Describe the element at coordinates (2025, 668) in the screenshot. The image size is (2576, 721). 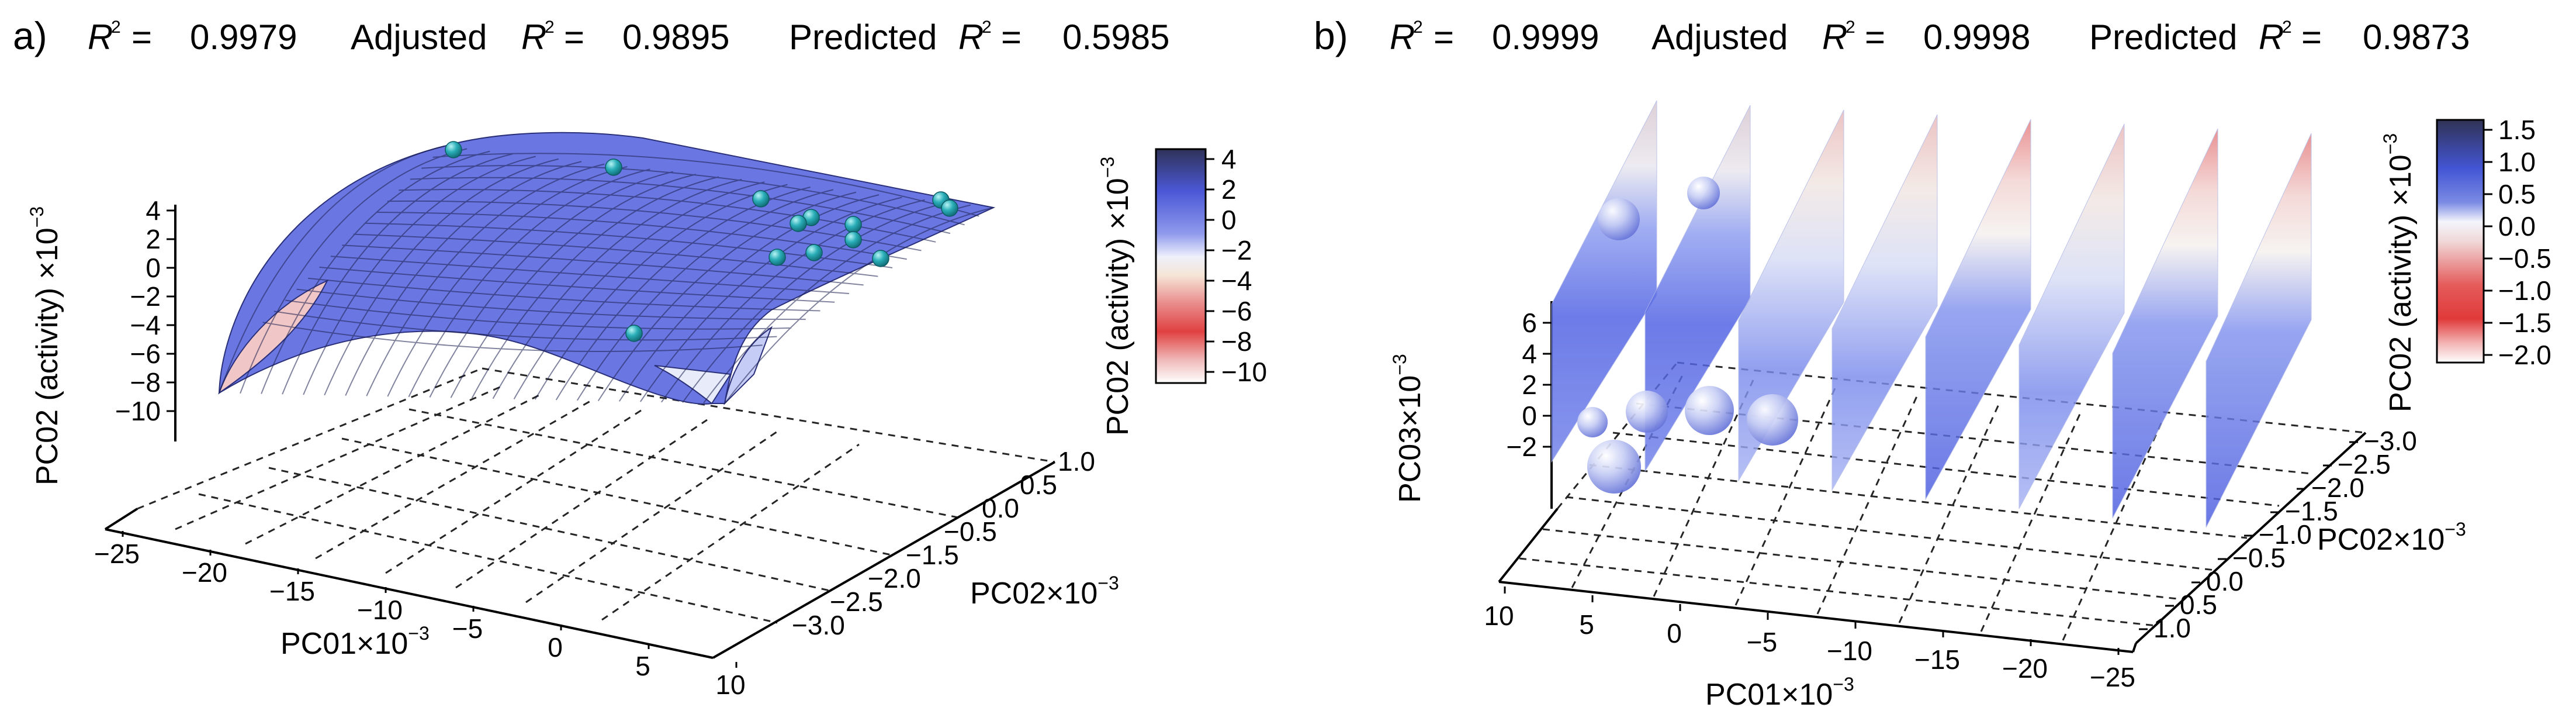
I see `b-x-tick-label: −20` at that location.